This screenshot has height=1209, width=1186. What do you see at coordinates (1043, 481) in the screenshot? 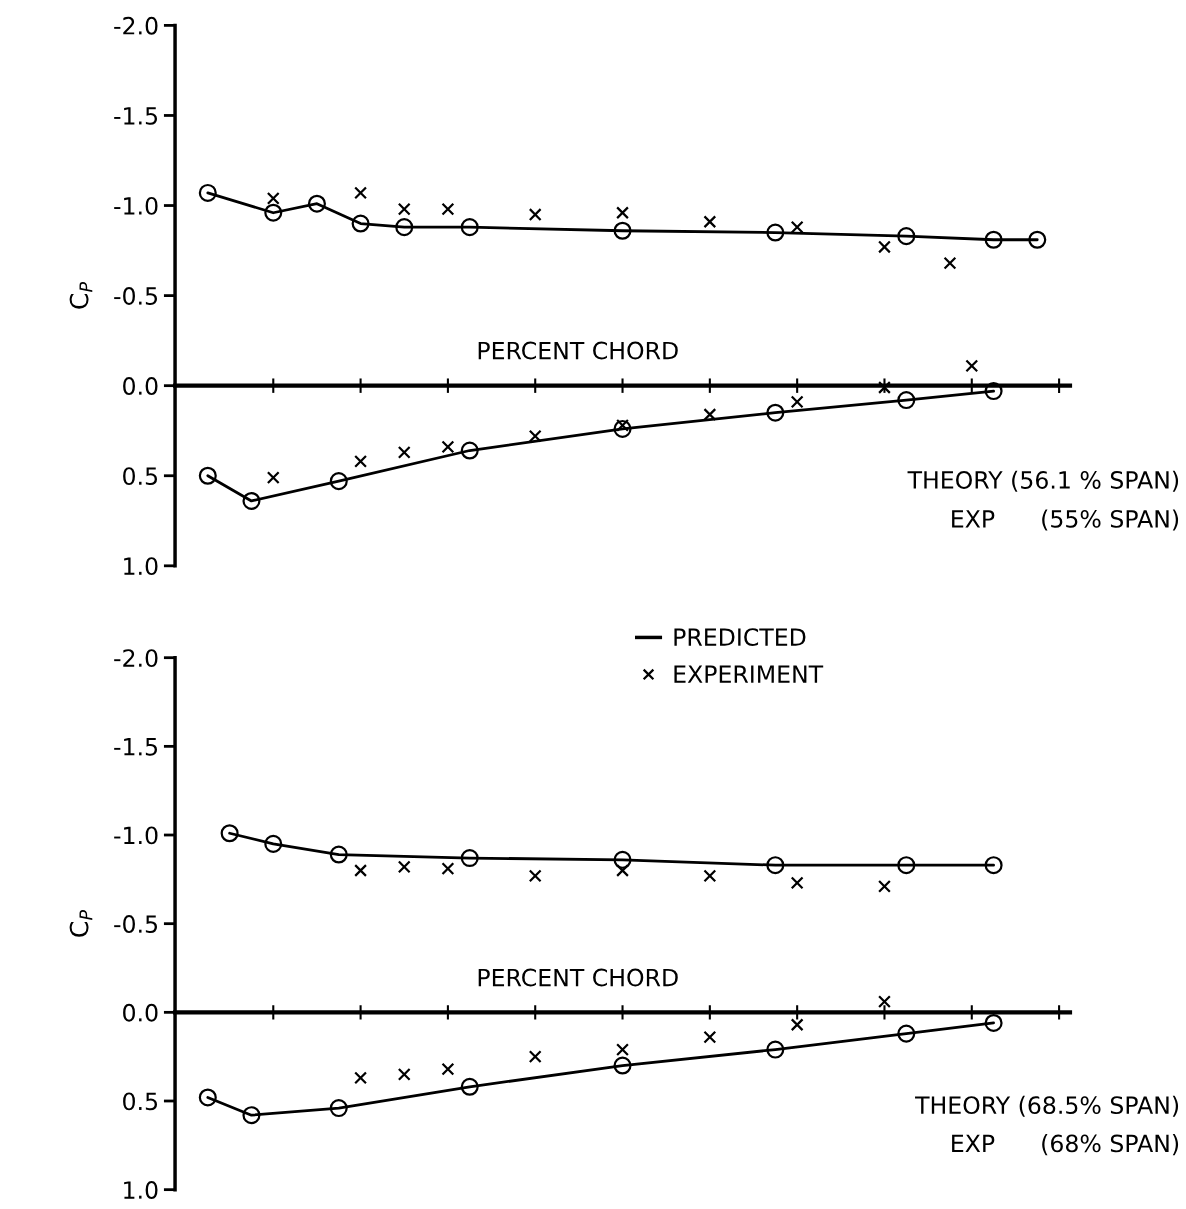
I see `annotation: THEORY (56.1 % SPAN)` at bounding box center [1043, 481].